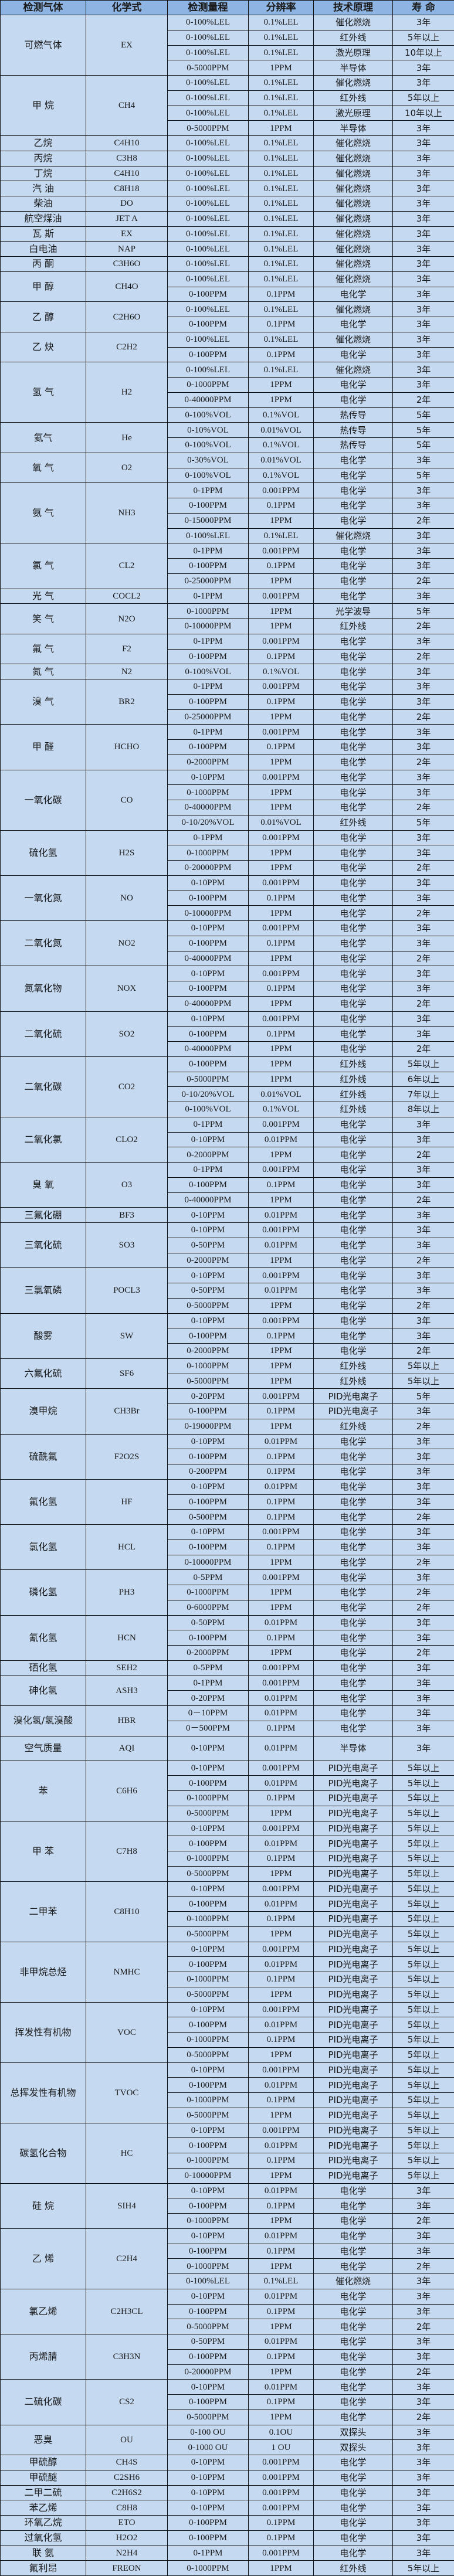 The height and width of the screenshot is (2576, 454). What do you see at coordinates (208, 551) in the screenshot?
I see `range-cell: 0-1PPM` at bounding box center [208, 551].